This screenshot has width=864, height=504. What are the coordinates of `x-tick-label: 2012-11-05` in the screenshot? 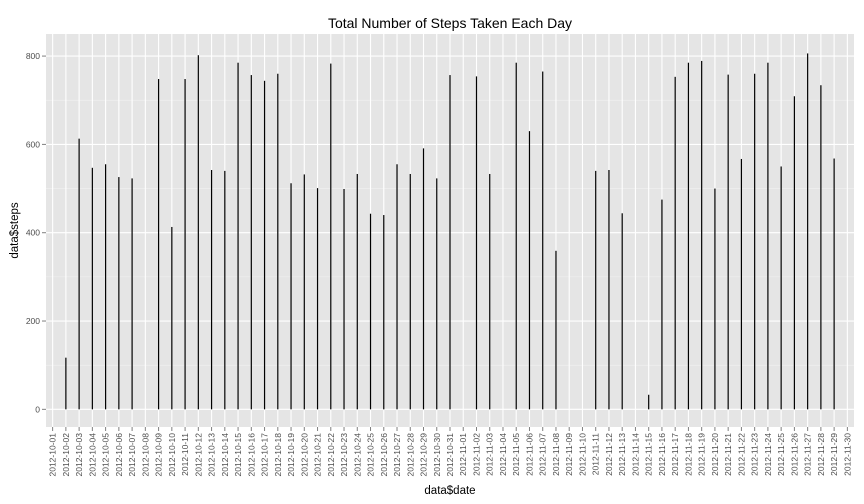 It's located at (516, 454).